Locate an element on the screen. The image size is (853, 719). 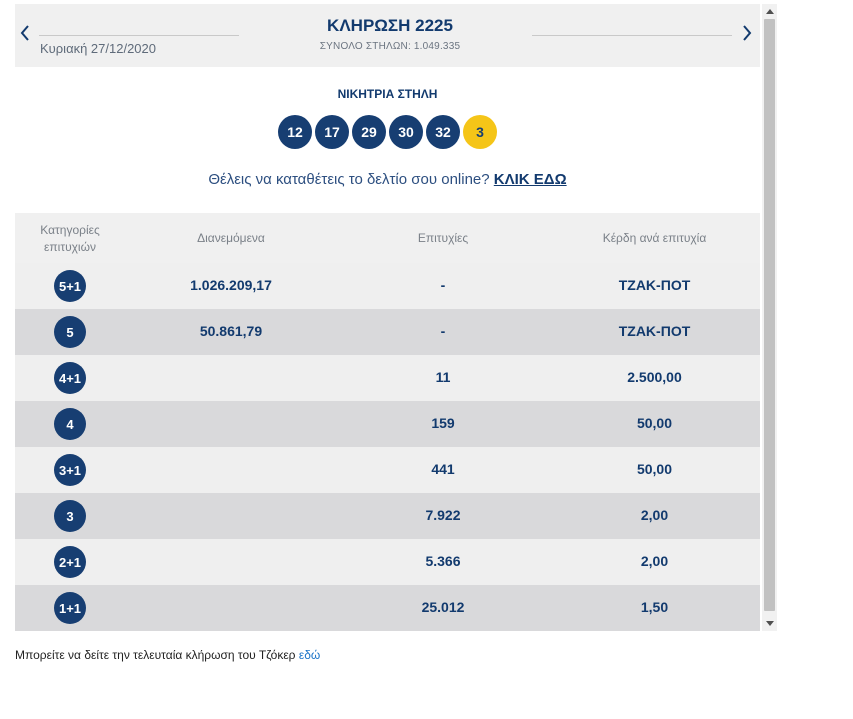
header-wins: Επιτυχίες is located at coordinates (443, 238).